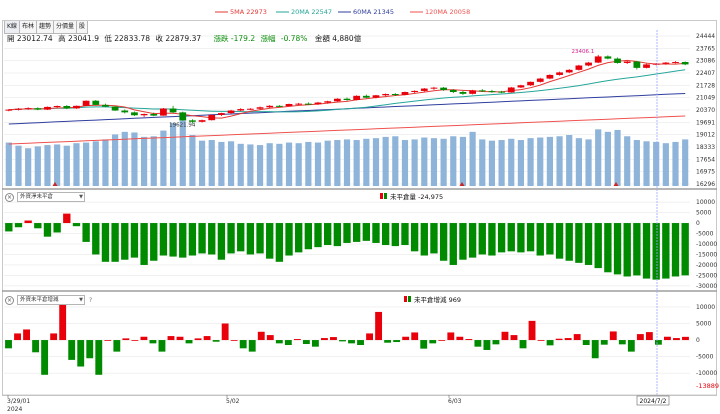  I want to click on panel2-legend: 未平倉量 -24,975, so click(411, 196).